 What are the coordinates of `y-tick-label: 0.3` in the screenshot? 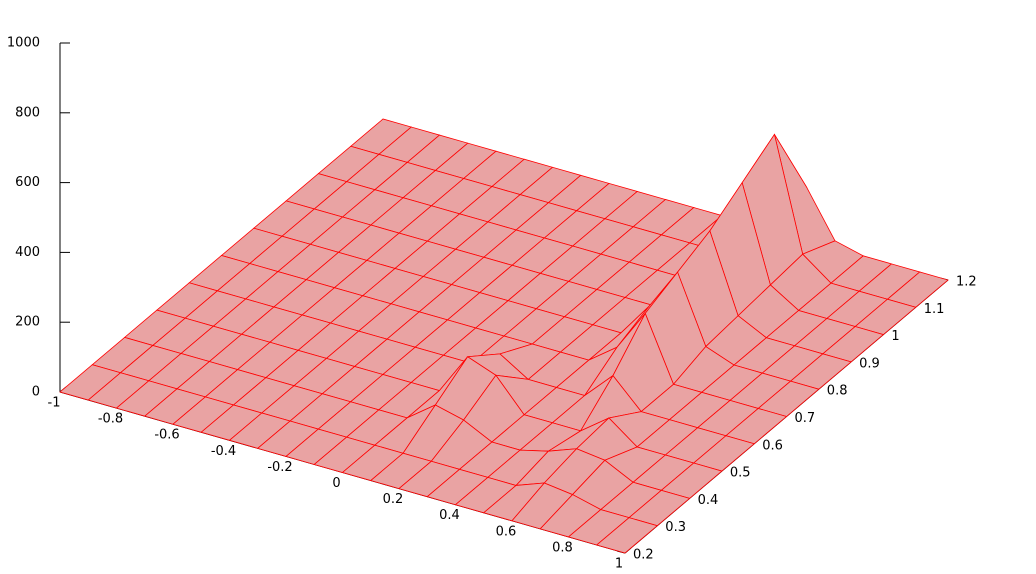 It's located at (675, 527).